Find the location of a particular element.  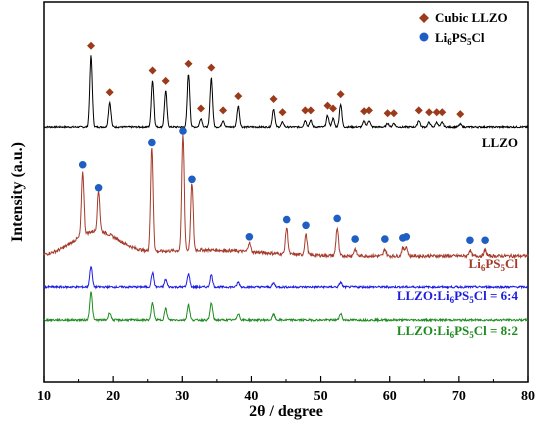

x-tick-label: 10 is located at coordinates (44, 396).